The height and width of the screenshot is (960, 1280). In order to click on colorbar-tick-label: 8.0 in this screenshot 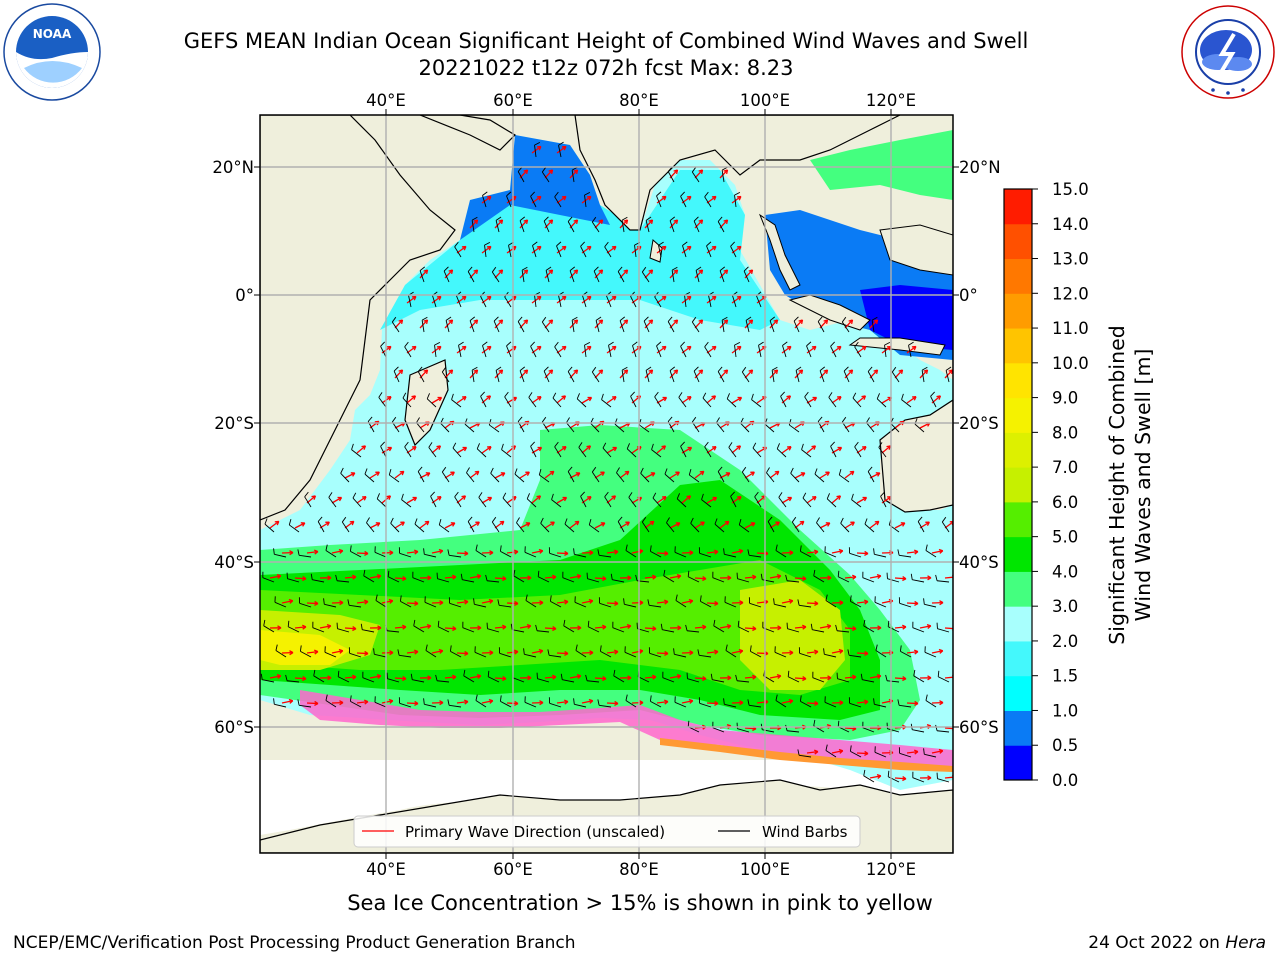, I will do `click(1065, 432)`.